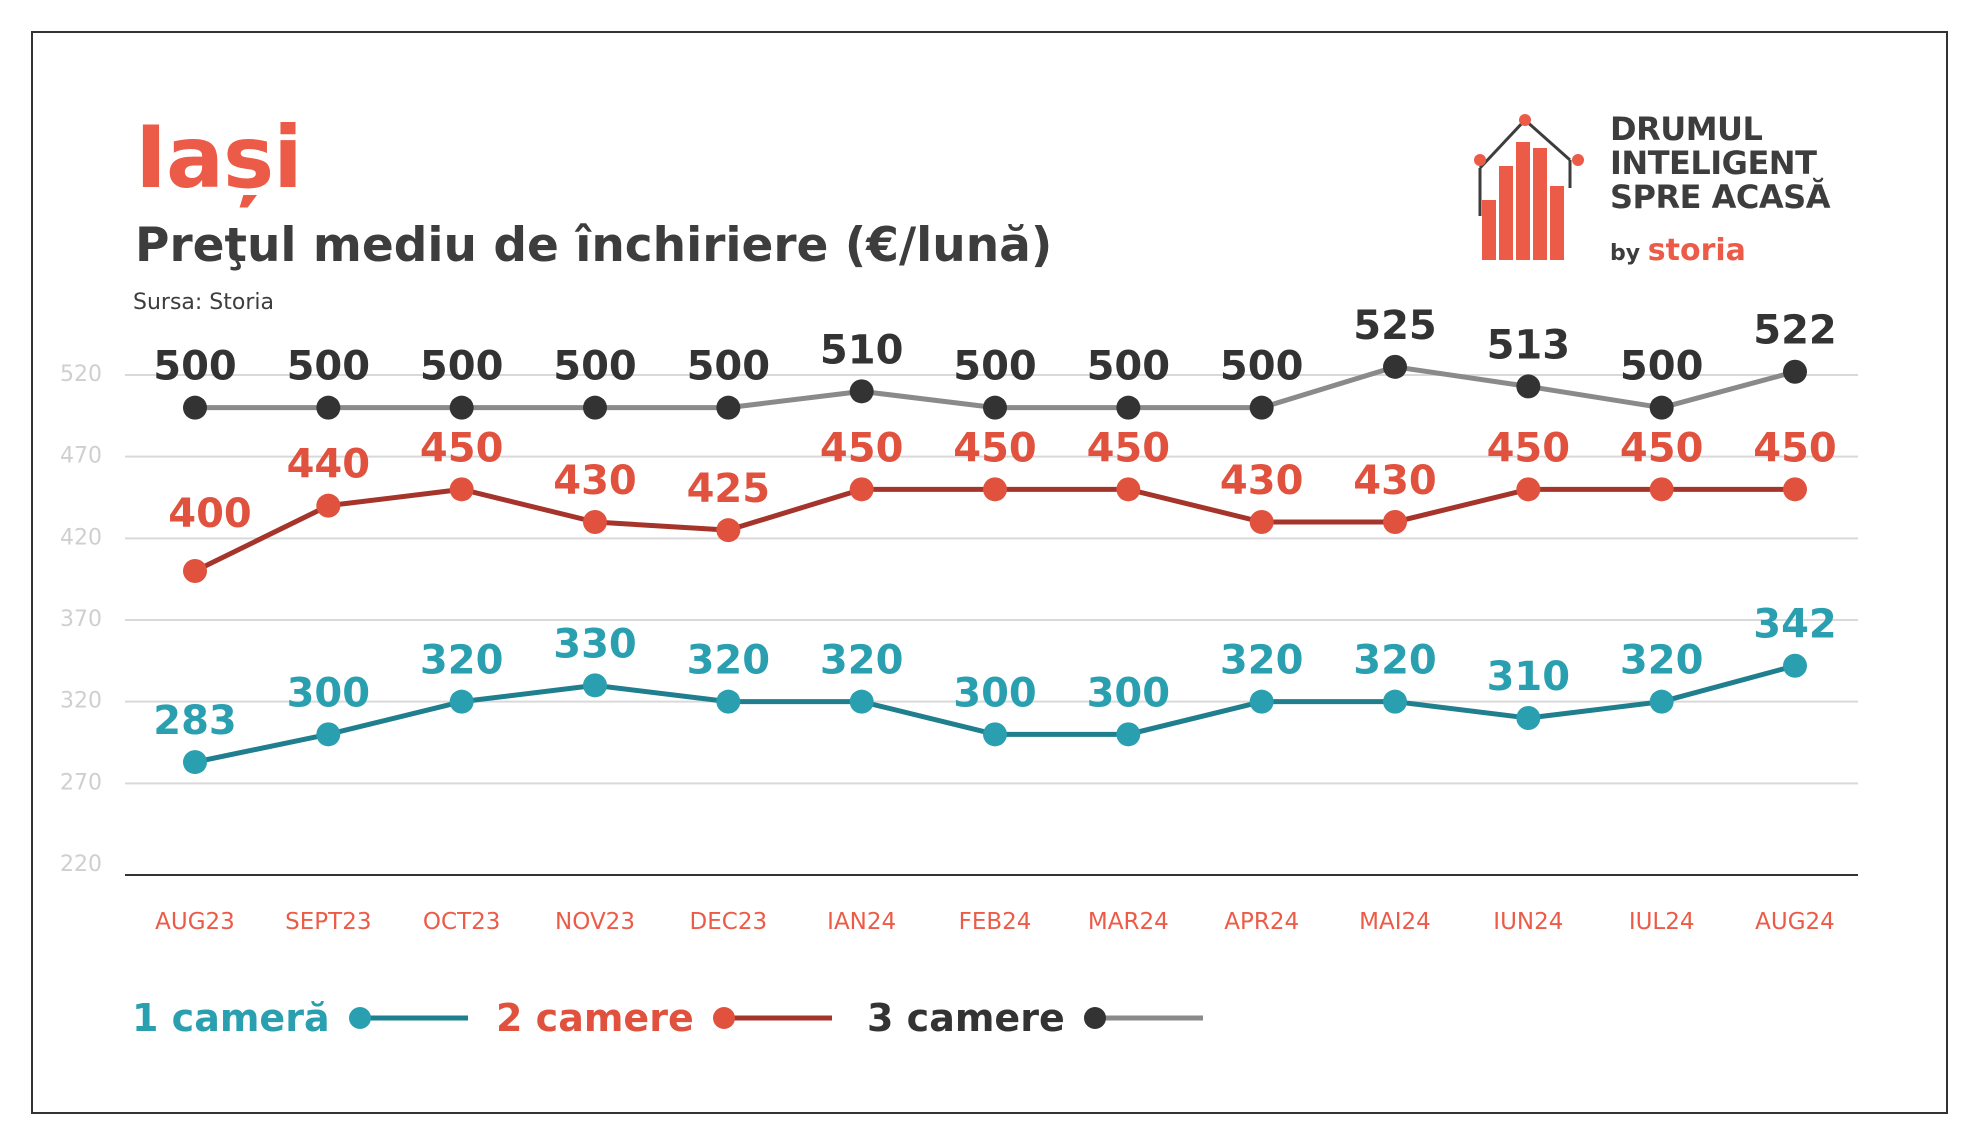 The height and width of the screenshot is (1146, 1979). I want to click on legend-label-2-camere: 2 camere, so click(595, 1018).